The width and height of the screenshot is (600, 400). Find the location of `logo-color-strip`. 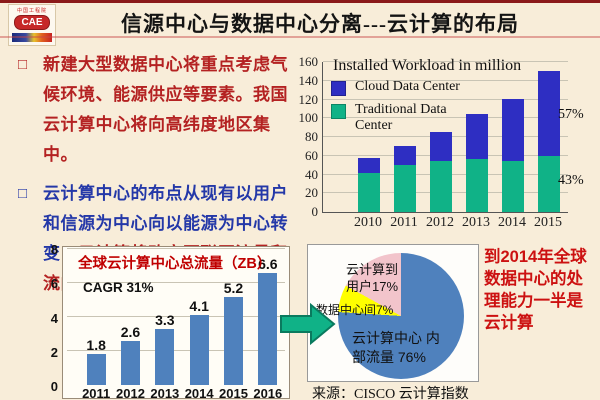

logo-color-strip is located at coordinates (32, 37).